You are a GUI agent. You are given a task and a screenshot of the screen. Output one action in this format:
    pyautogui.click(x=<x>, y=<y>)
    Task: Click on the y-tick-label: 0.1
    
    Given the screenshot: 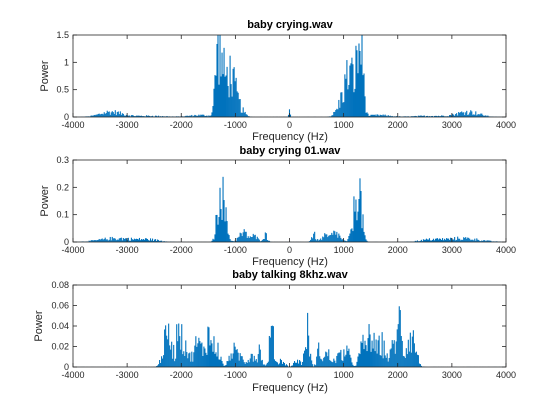 What is the action you would take?
    pyautogui.click(x=62, y=215)
    